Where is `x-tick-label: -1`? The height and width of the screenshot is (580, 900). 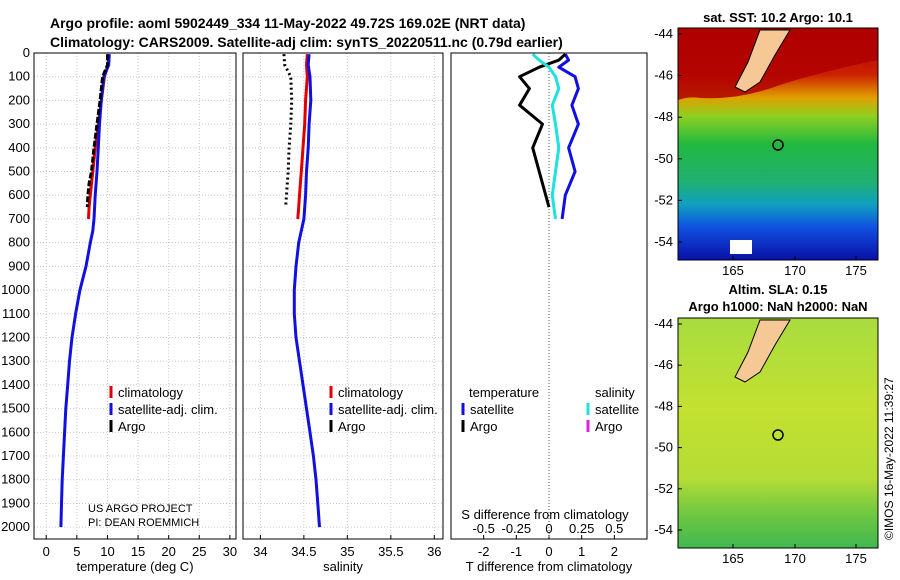
x-tick-label: -1 is located at coordinates (517, 551).